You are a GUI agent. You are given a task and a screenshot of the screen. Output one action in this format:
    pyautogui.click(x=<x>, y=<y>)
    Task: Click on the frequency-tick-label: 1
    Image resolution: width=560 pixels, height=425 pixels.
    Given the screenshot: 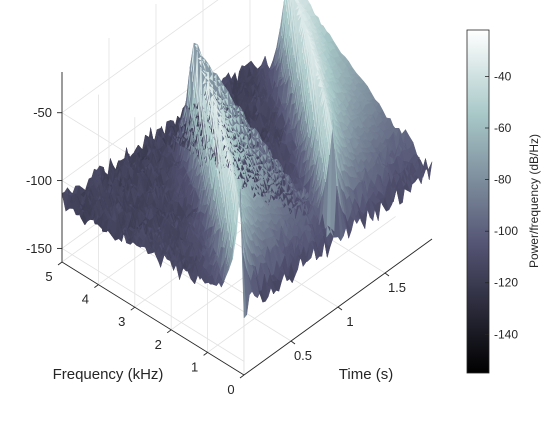 What is the action you would take?
    pyautogui.click(x=194, y=366)
    